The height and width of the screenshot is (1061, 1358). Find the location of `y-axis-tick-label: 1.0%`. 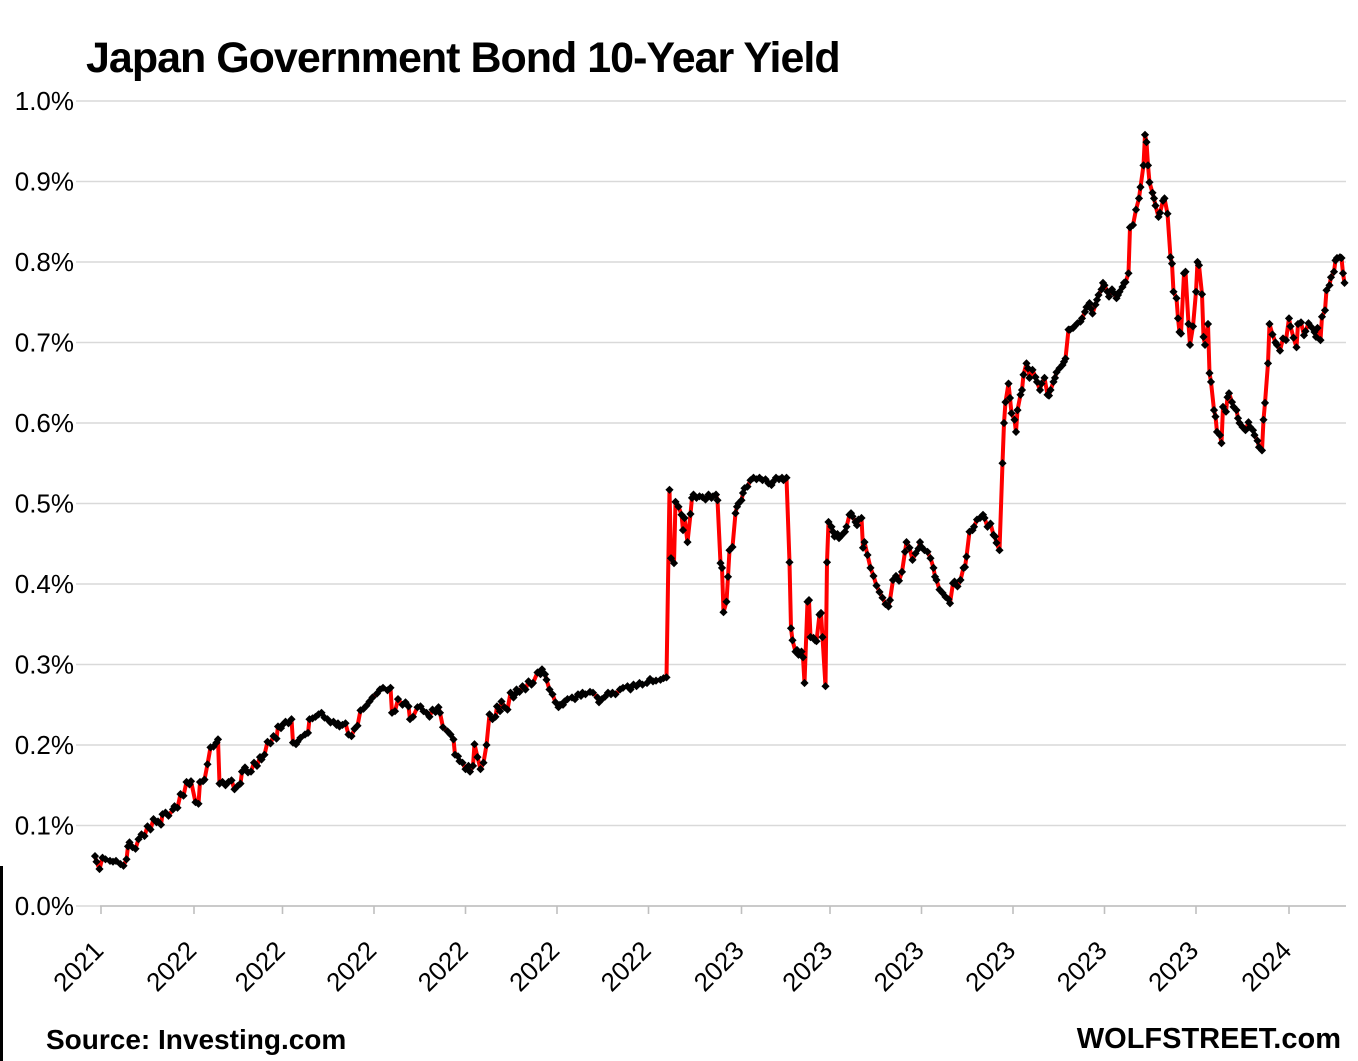

y-axis-tick-label: 1.0% is located at coordinates (44, 101).